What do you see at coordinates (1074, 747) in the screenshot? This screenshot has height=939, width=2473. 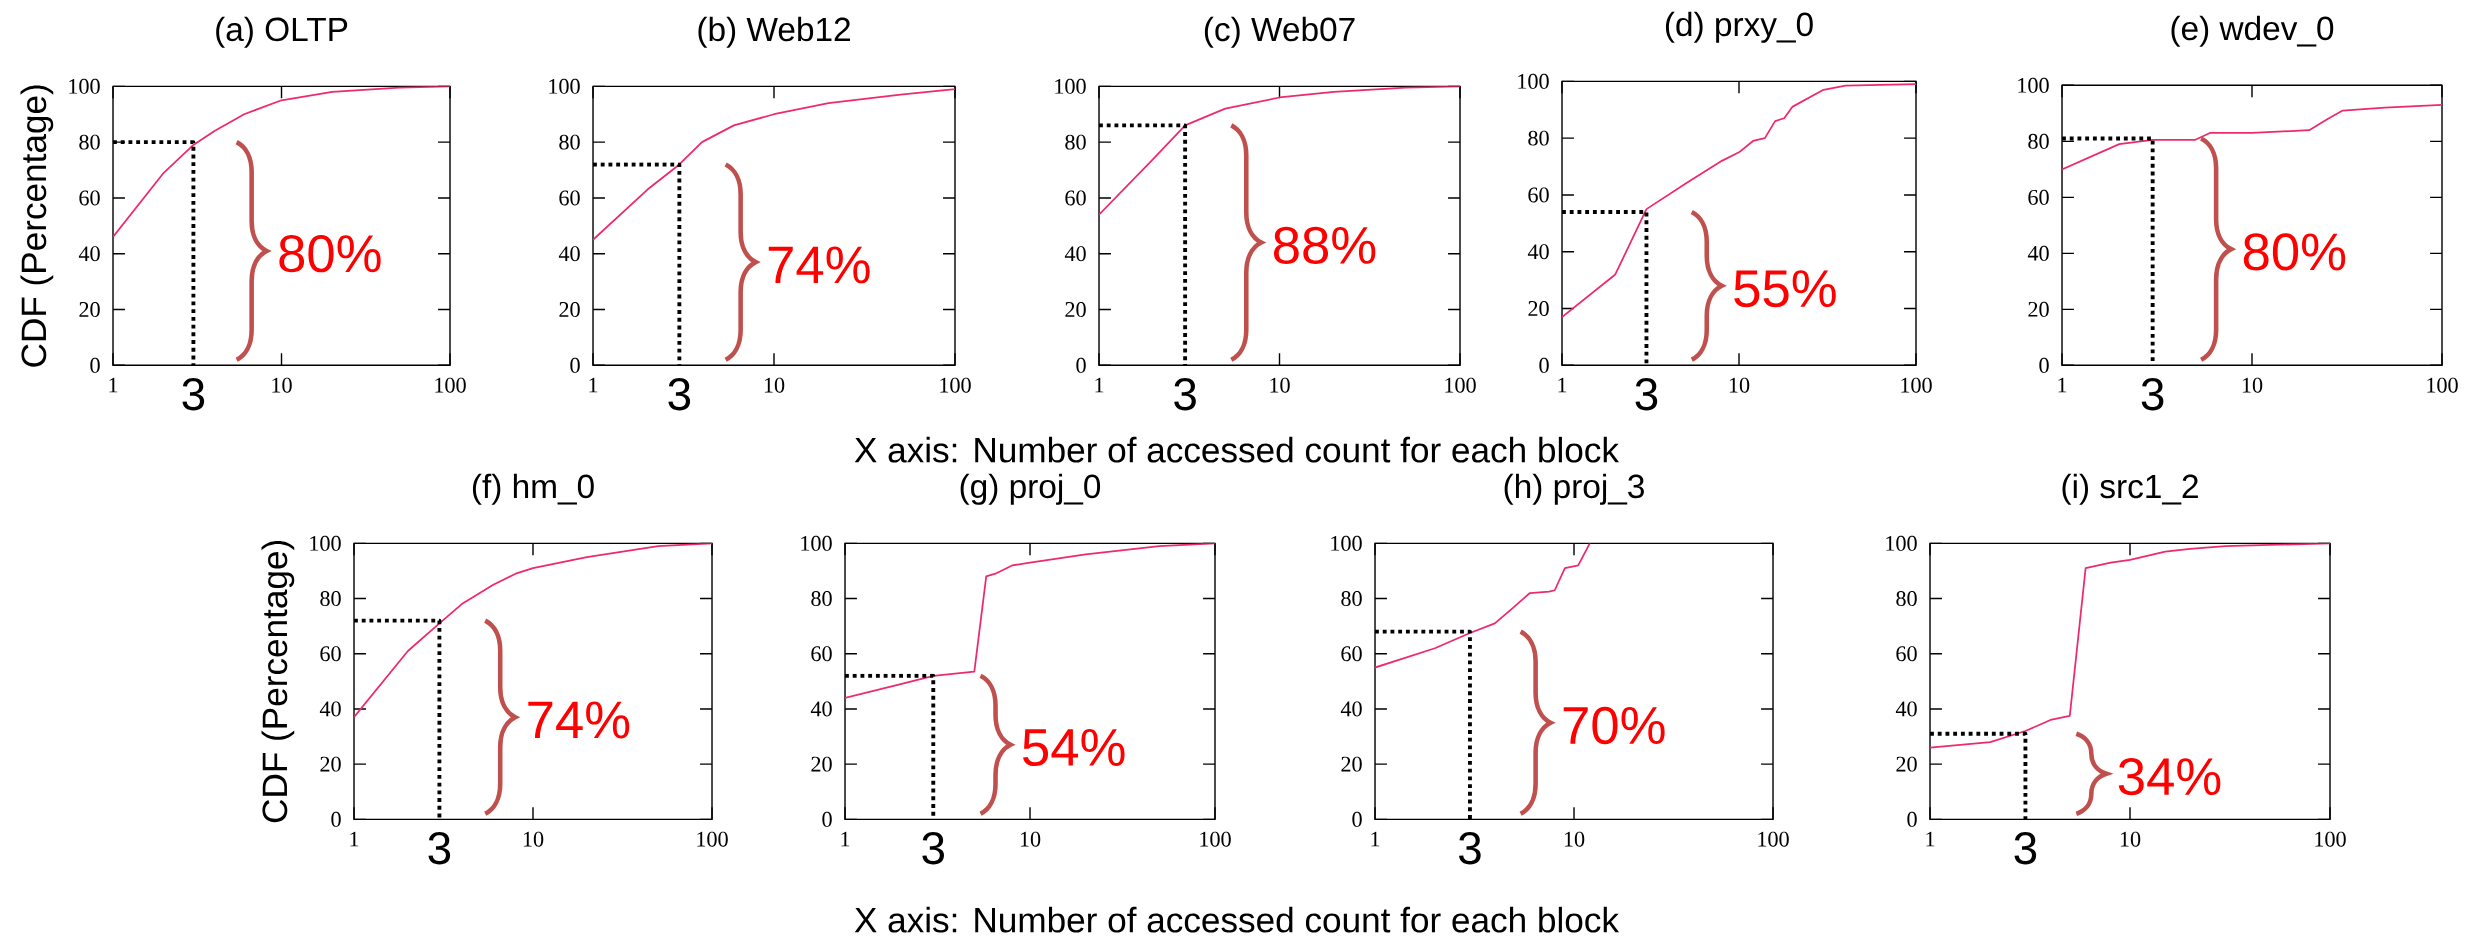 I see `annotation: 54%` at bounding box center [1074, 747].